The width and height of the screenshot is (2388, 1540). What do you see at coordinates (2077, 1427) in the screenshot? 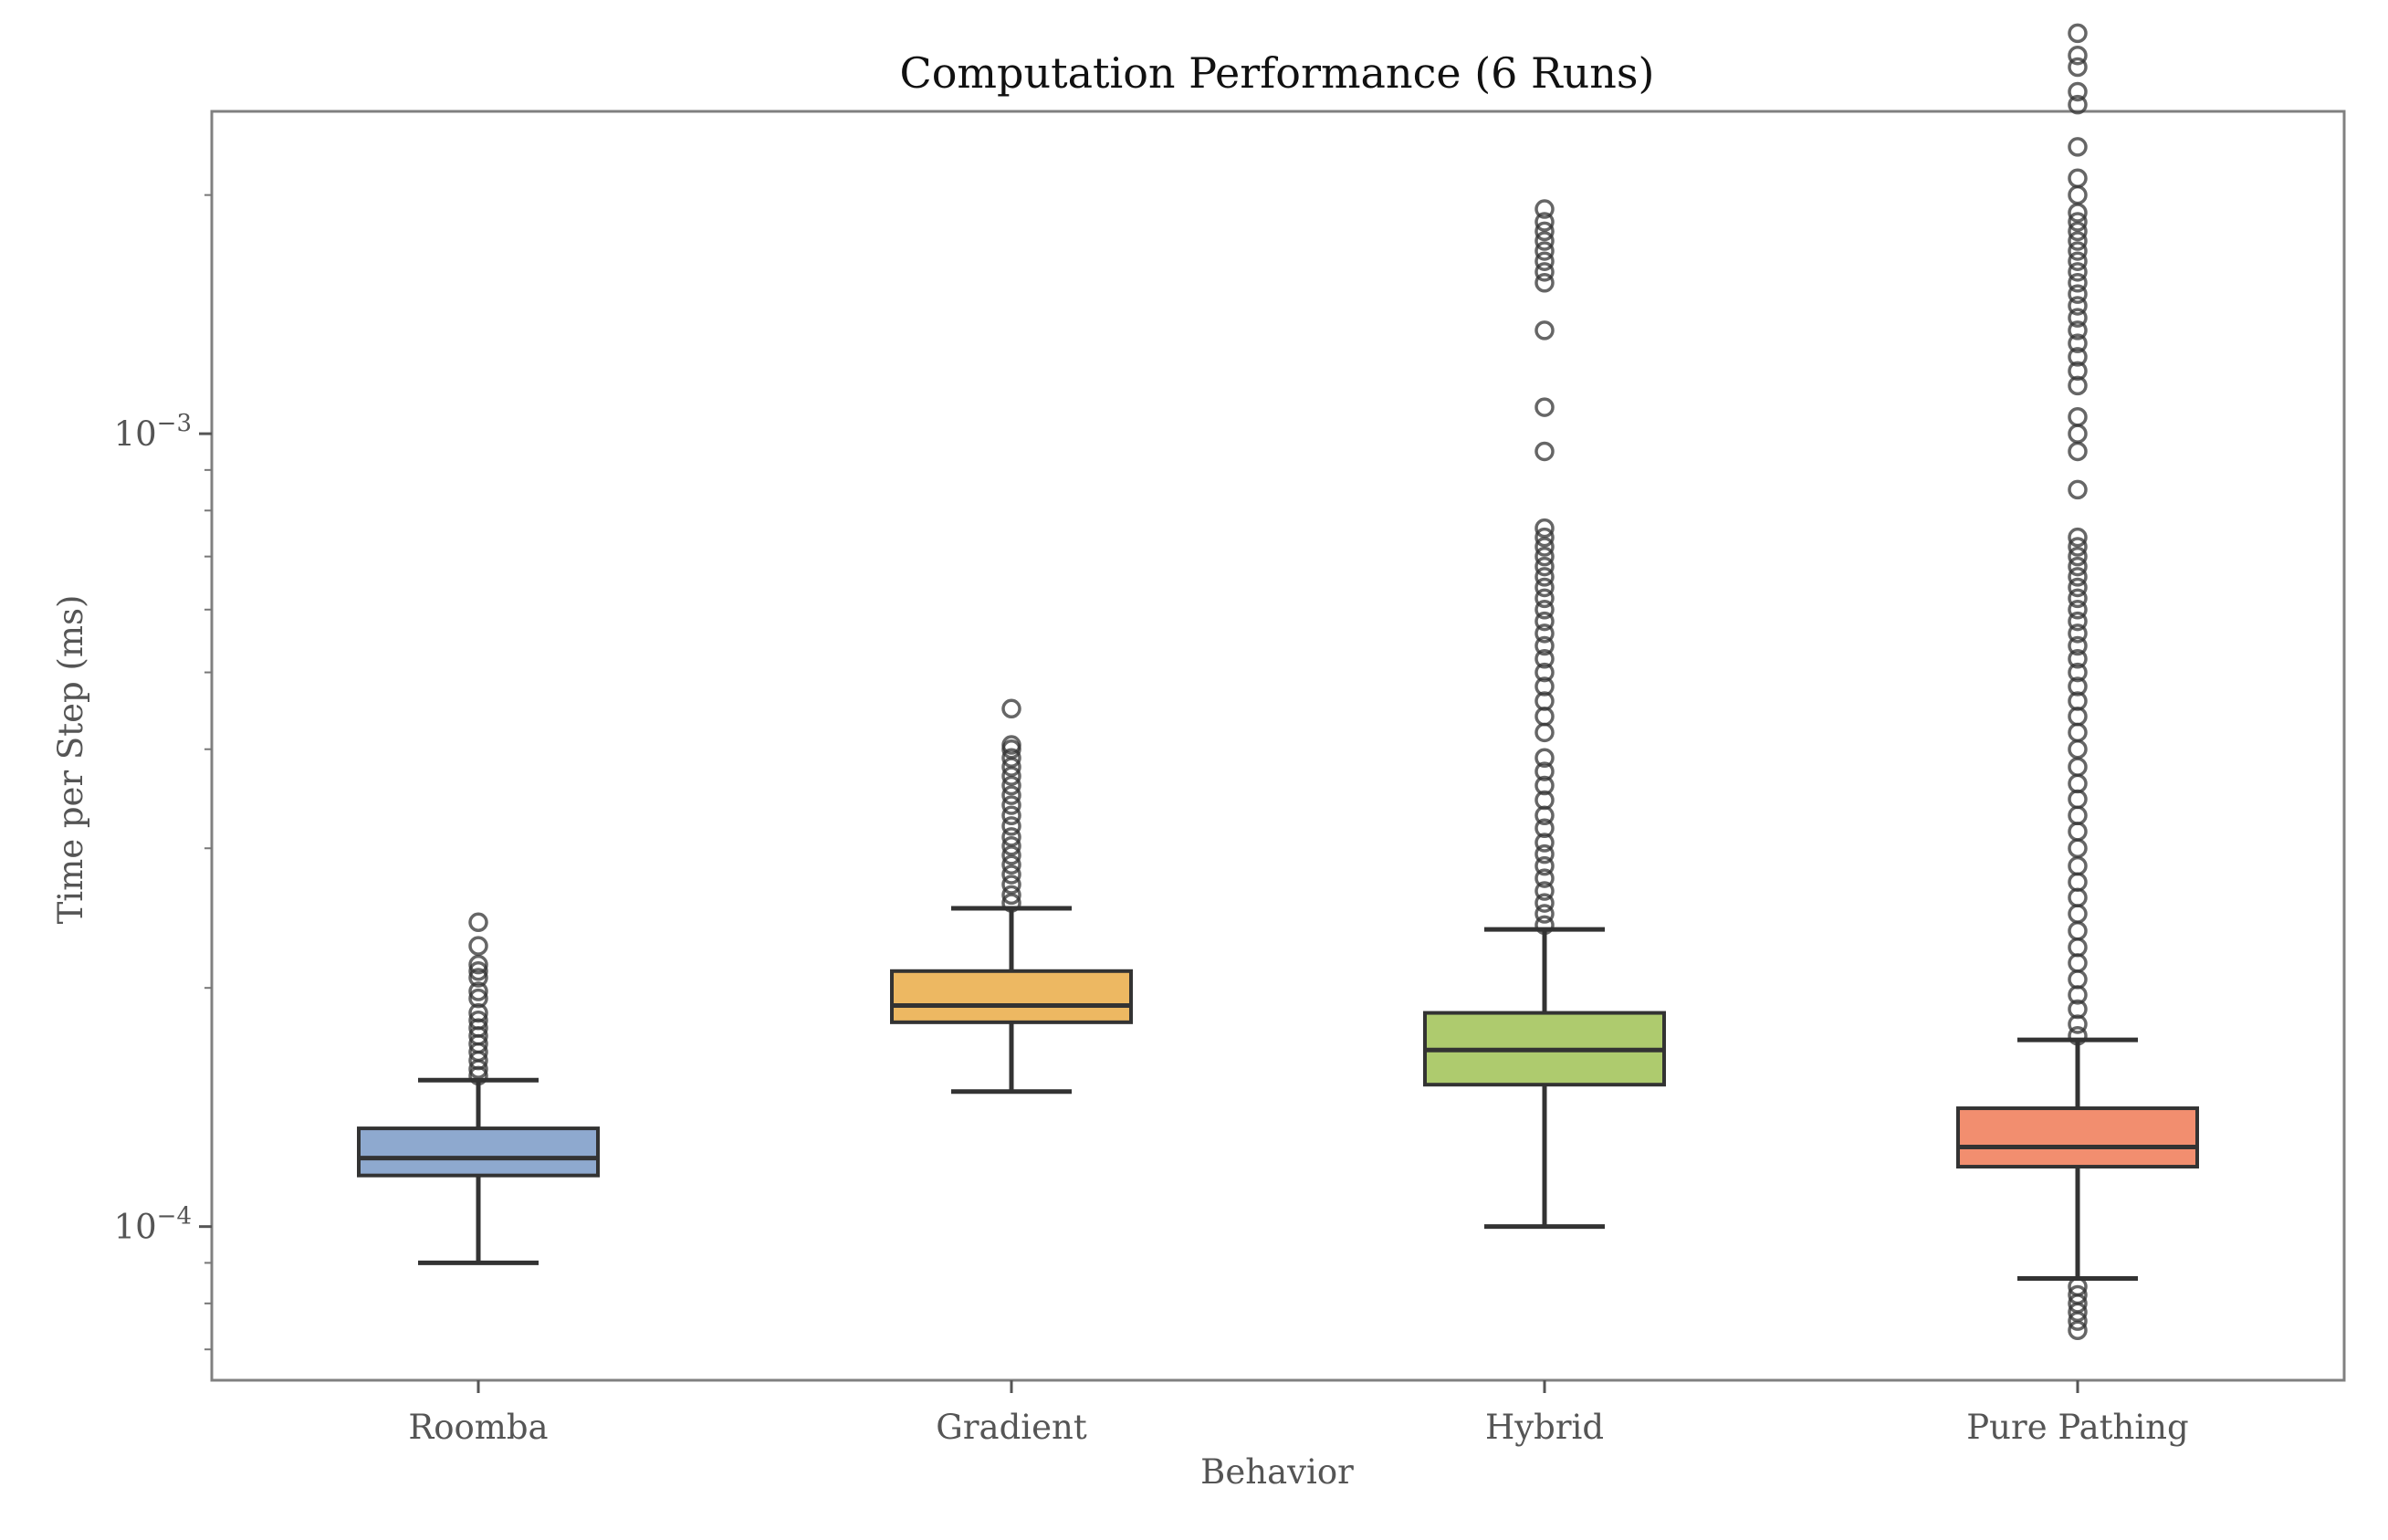
I see `x-tick-label: Pure Pathing` at bounding box center [2077, 1427].